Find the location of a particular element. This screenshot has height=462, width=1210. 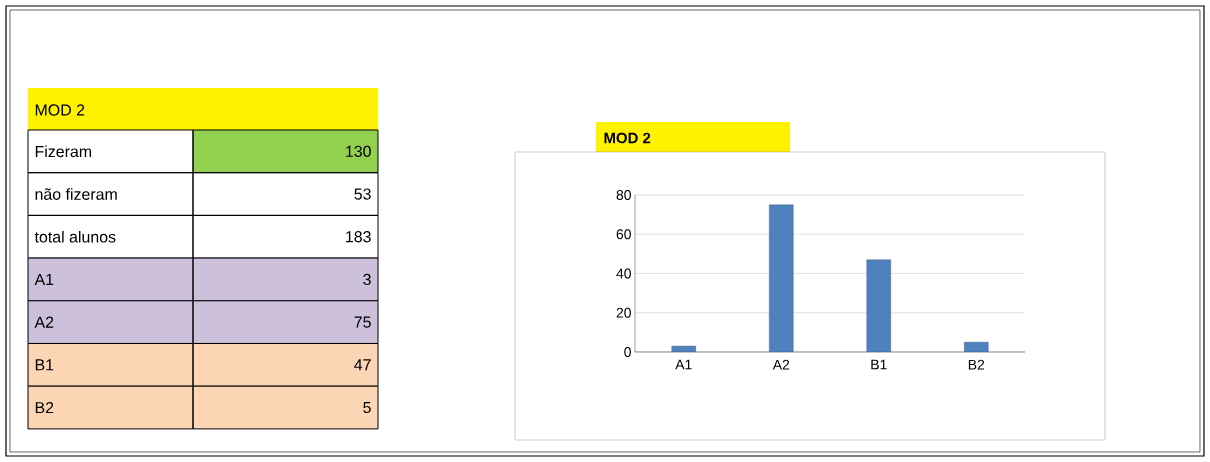

y-tick-label: 0 is located at coordinates (627, 352).